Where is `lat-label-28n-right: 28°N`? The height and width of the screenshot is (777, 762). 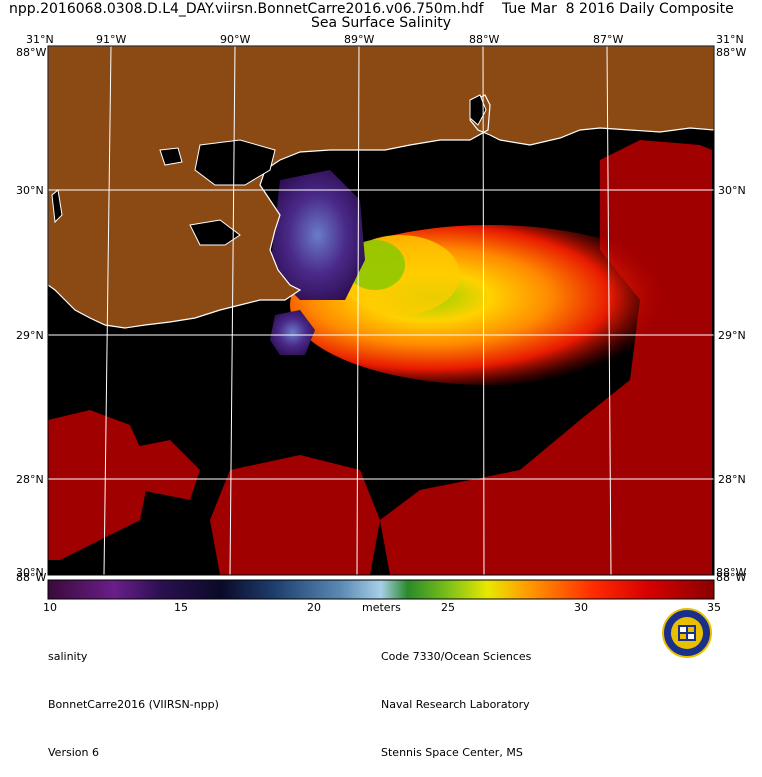
lat-label-28n-right: 28°N is located at coordinates (732, 479).